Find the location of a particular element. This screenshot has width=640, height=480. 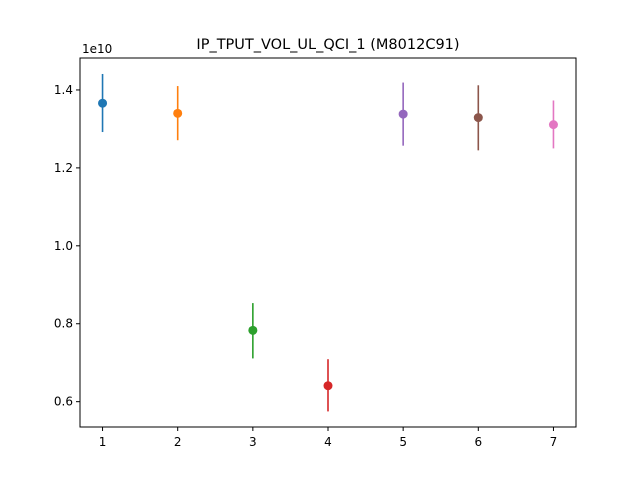

x-tick-label: 3 is located at coordinates (253, 442).